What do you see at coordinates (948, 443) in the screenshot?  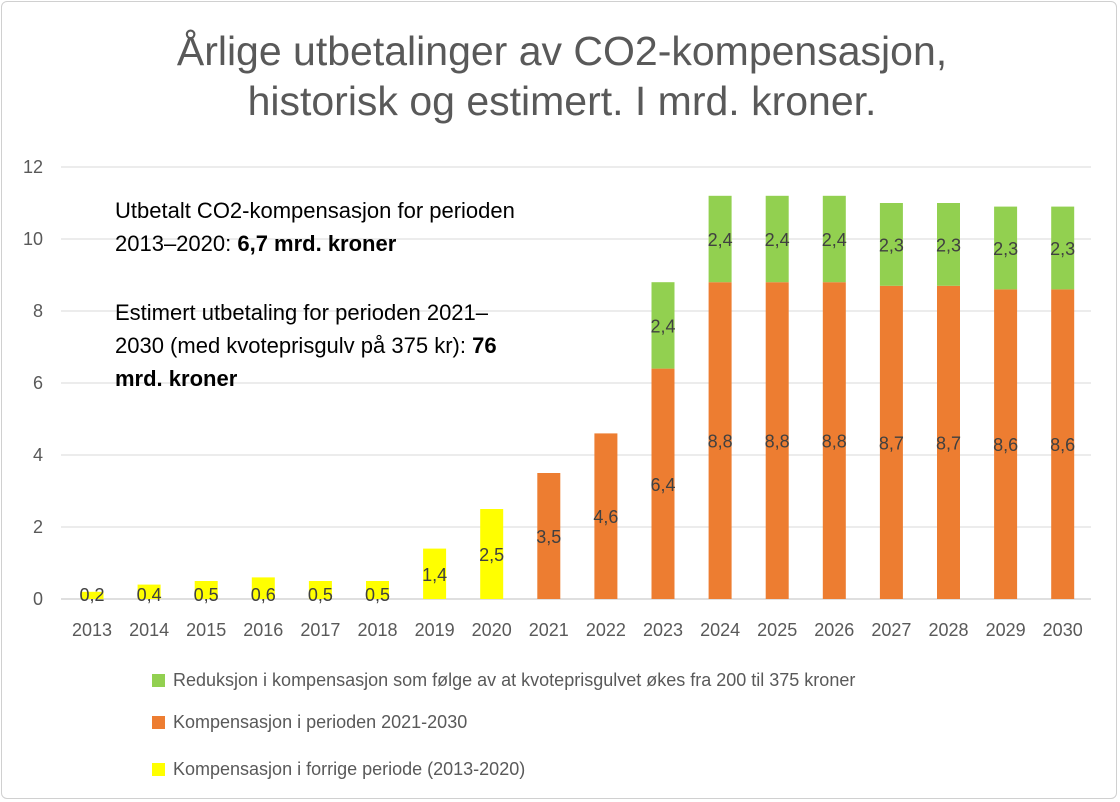 I see `data-label: 8,7` at bounding box center [948, 443].